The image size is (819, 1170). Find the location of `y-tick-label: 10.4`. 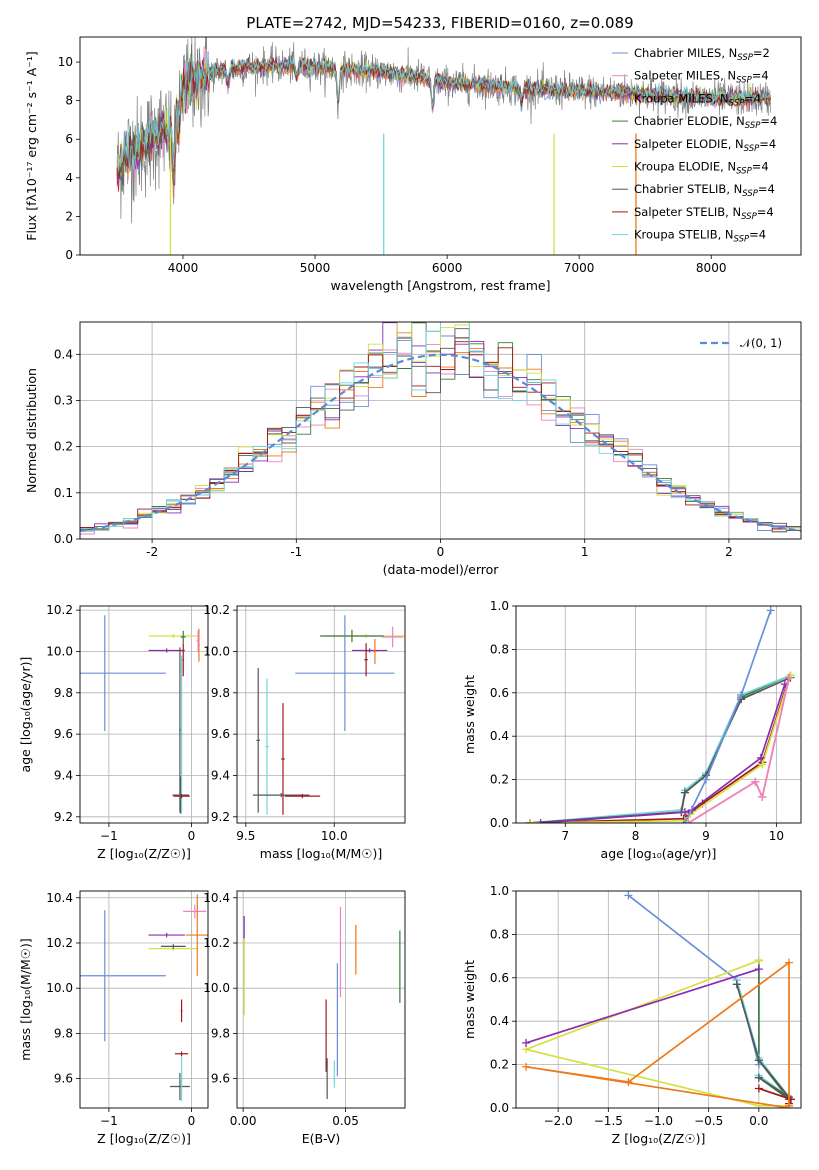

y-tick-label: 10.4 is located at coordinates (216, 898).